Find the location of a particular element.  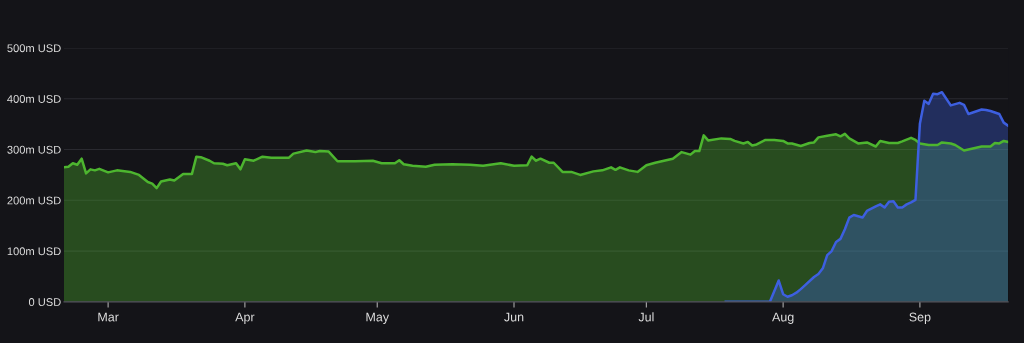

x-tick-label: May is located at coordinates (378, 318).